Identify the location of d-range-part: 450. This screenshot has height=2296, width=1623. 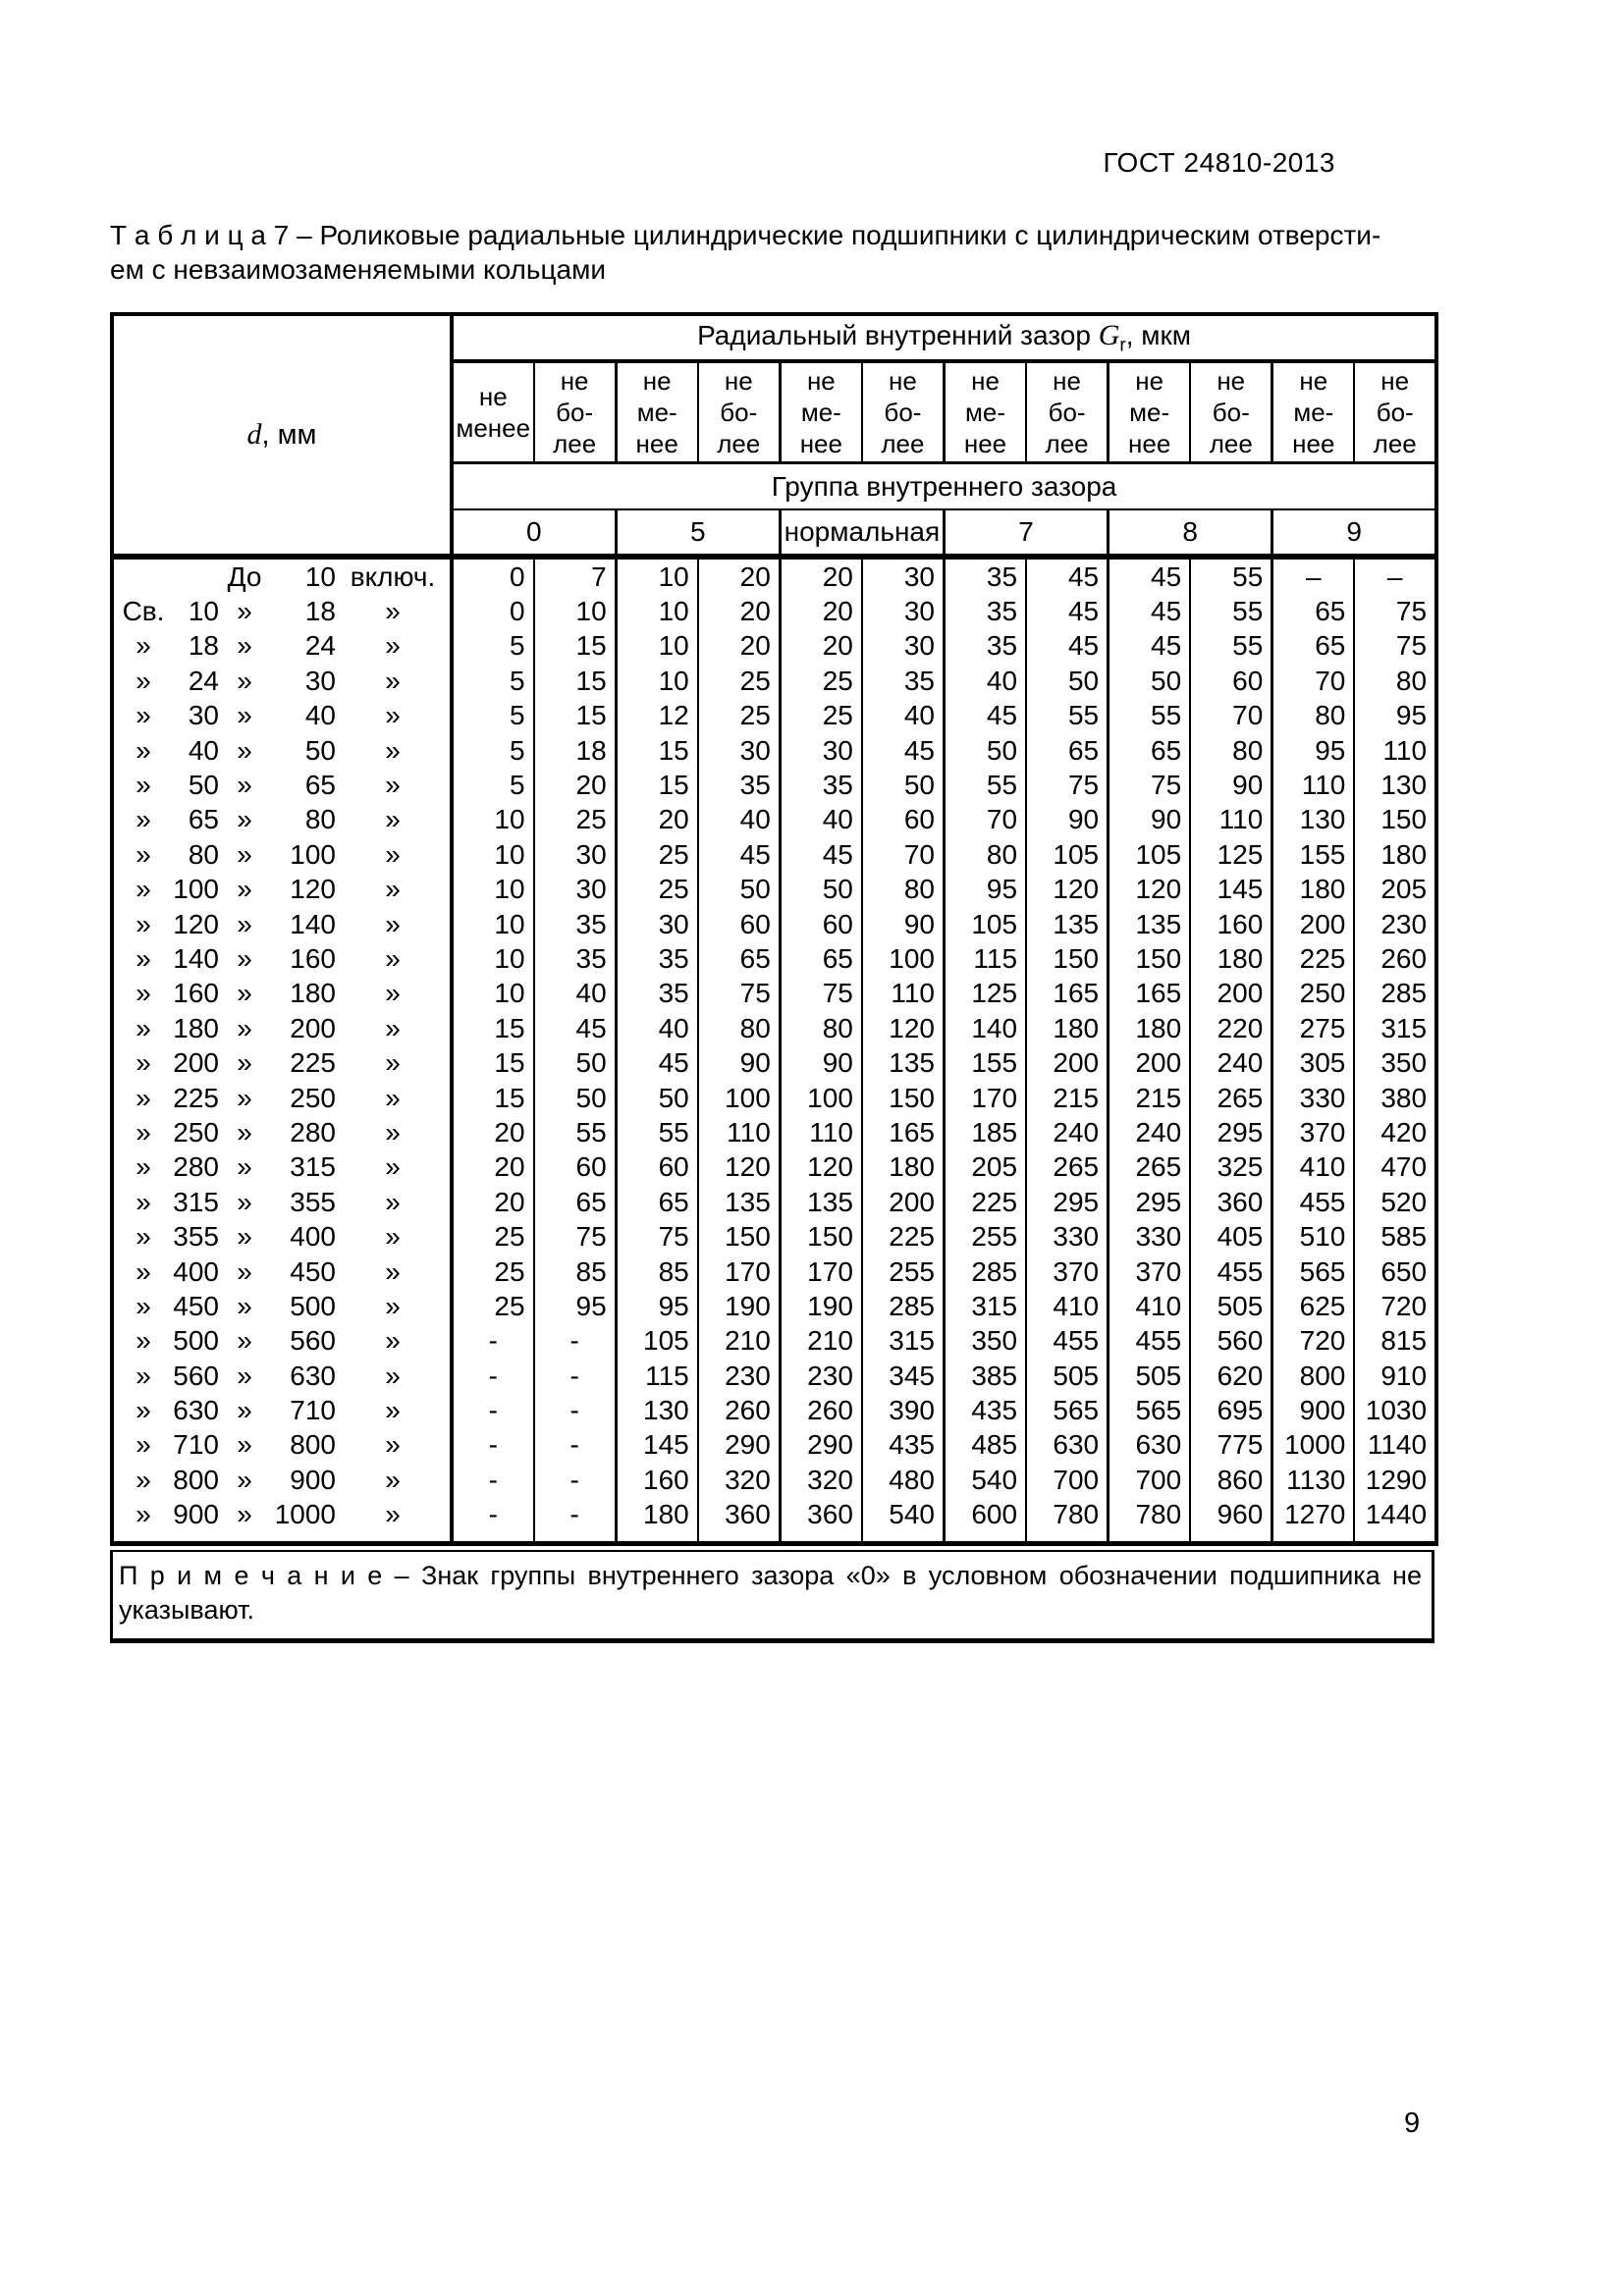
(196, 1306).